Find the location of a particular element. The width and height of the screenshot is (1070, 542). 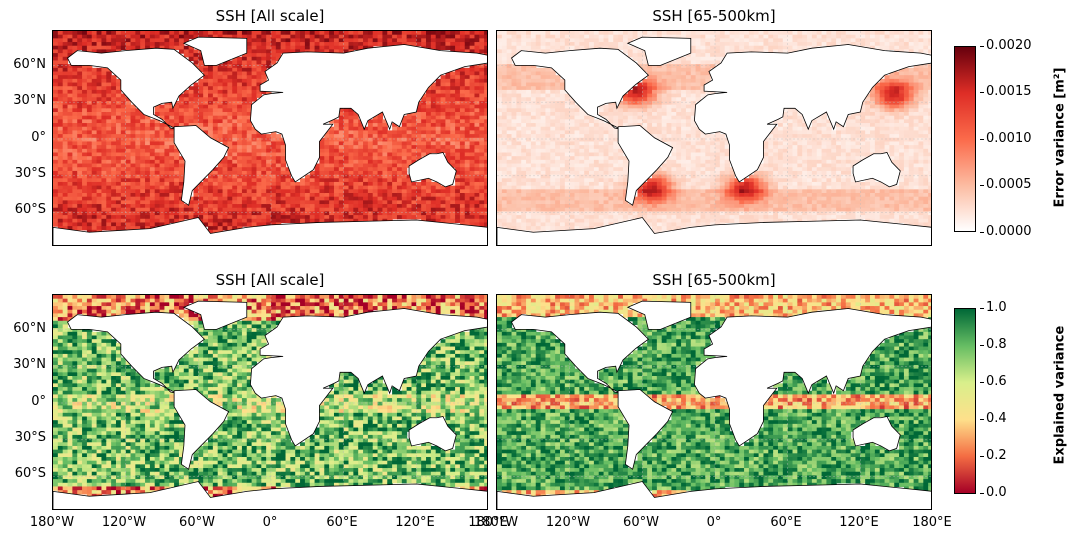

colorbar-tick-label: 0.8 is located at coordinates (993, 344).